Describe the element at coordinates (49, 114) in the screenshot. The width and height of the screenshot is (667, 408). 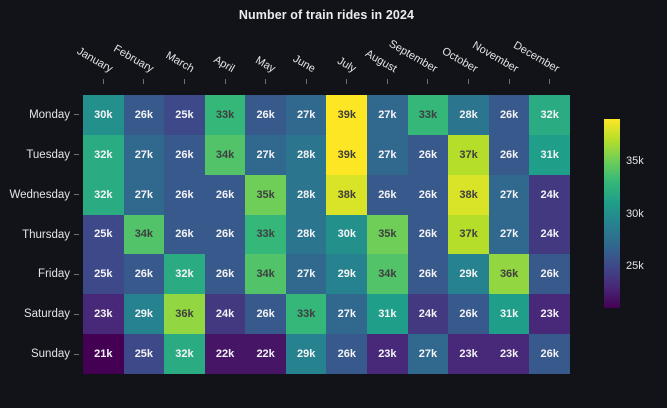
I see `y-tick-label: Monday` at that location.